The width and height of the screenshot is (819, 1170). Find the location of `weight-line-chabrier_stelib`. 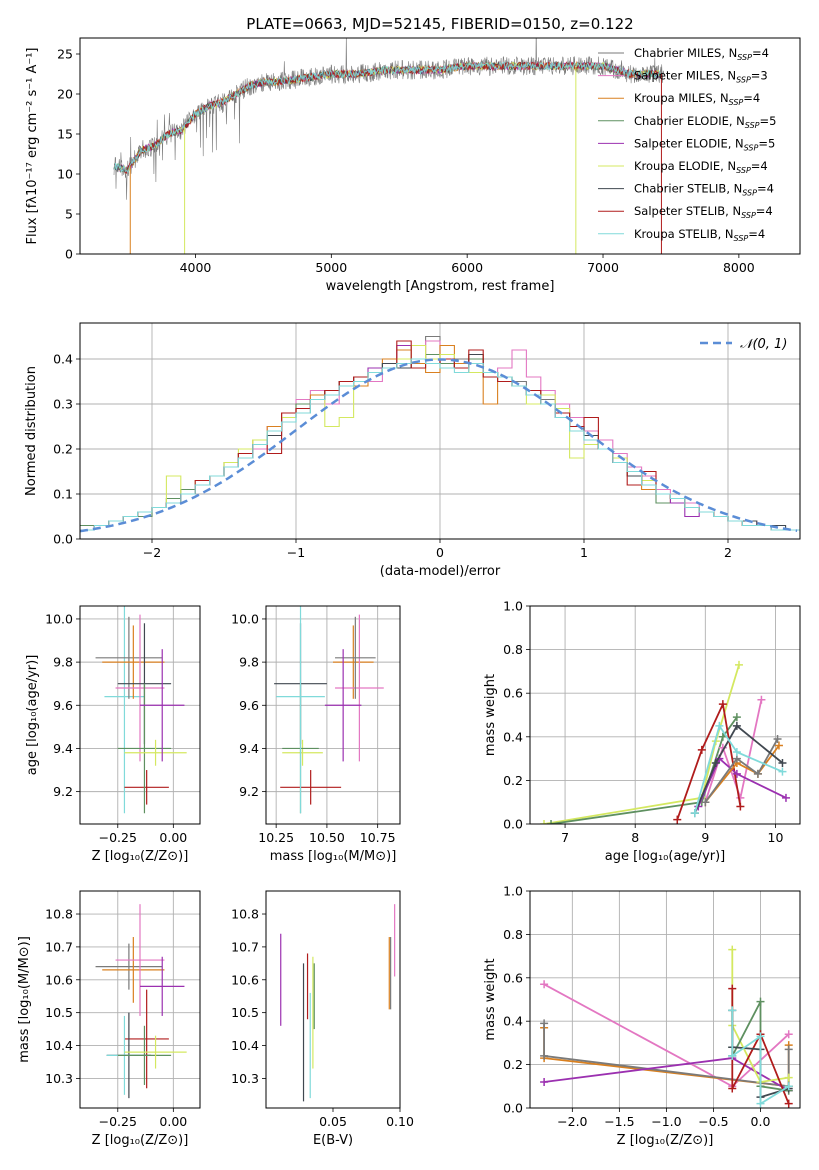

weight-line-chabrier_stelib is located at coordinates (738, 769).